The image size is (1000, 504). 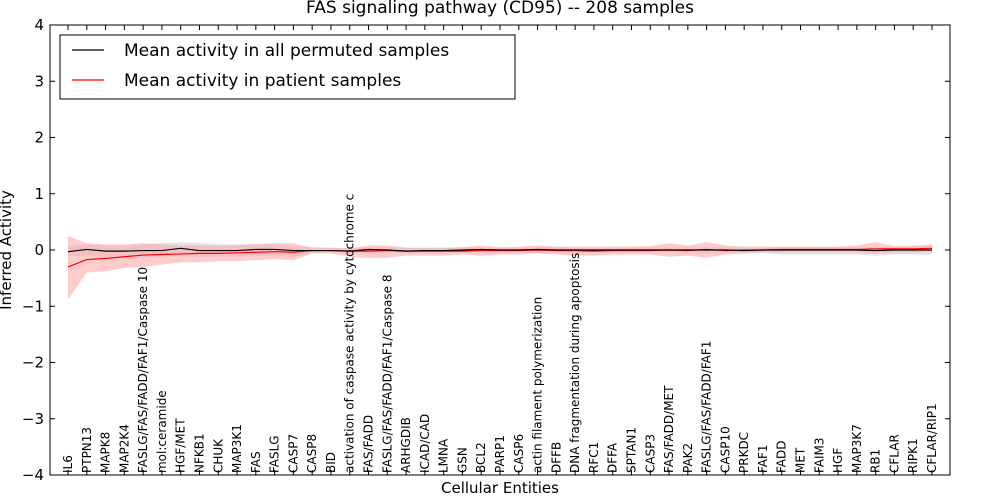 What do you see at coordinates (894, 453) in the screenshot?
I see `x-tick-label: CFLAR` at bounding box center [894, 453].